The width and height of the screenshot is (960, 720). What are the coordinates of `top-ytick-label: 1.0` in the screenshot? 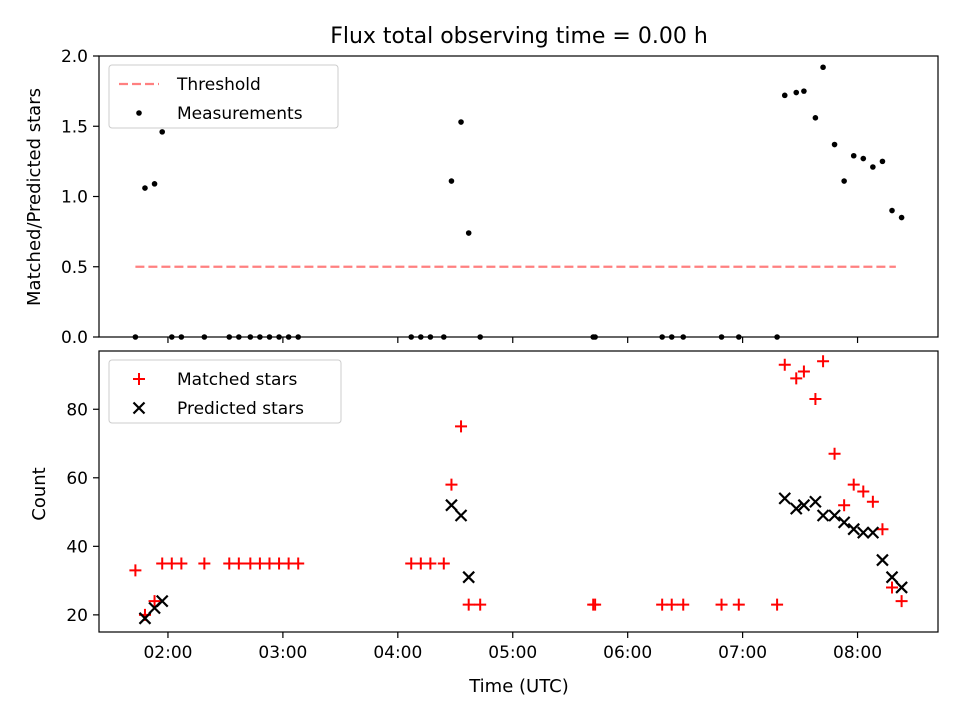 It's located at (74, 198).